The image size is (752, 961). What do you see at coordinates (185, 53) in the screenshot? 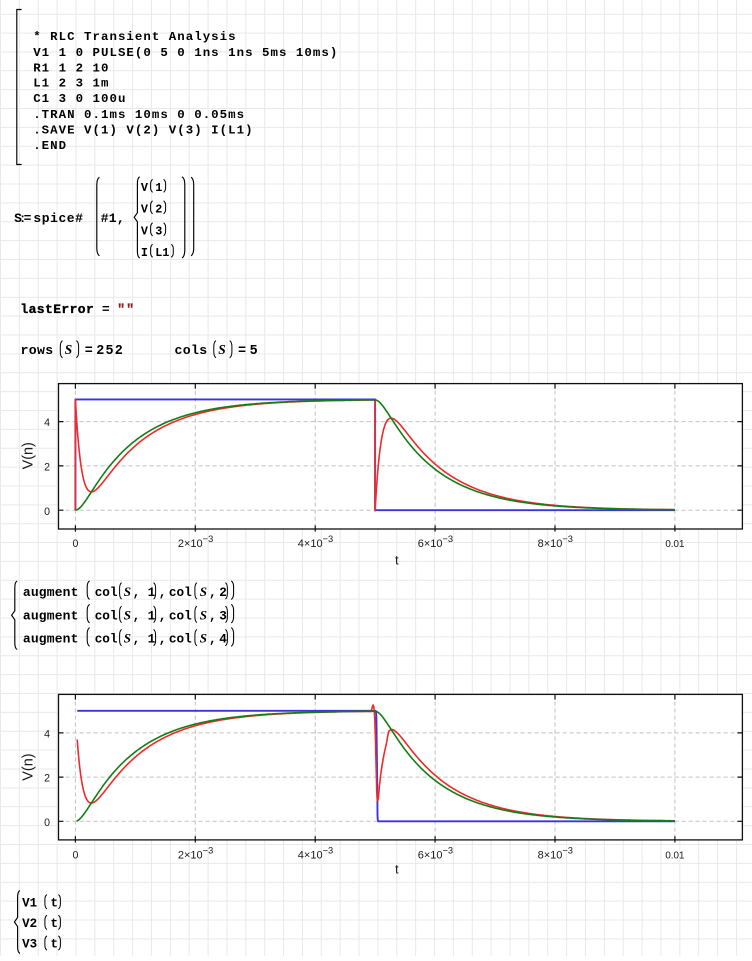
I see `svg-text:V1 1 0 PULSE(0 5 0 1ns 1ns 5ms: V1 1 0 PULSE(0 5 0 1ns 1ns 5ms 10ms)` at bounding box center [185, 53].